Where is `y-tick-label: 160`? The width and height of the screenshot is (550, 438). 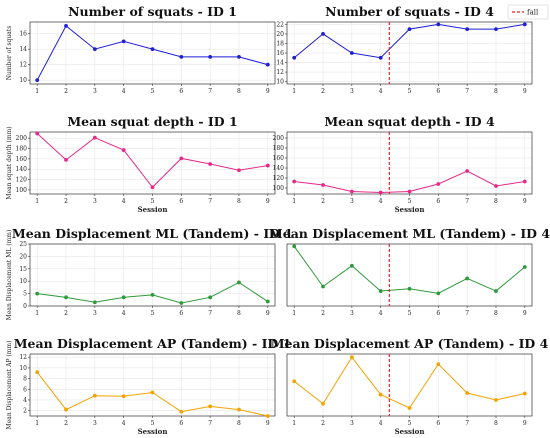
y-tick-label: 160 is located at coordinates (279, 158).